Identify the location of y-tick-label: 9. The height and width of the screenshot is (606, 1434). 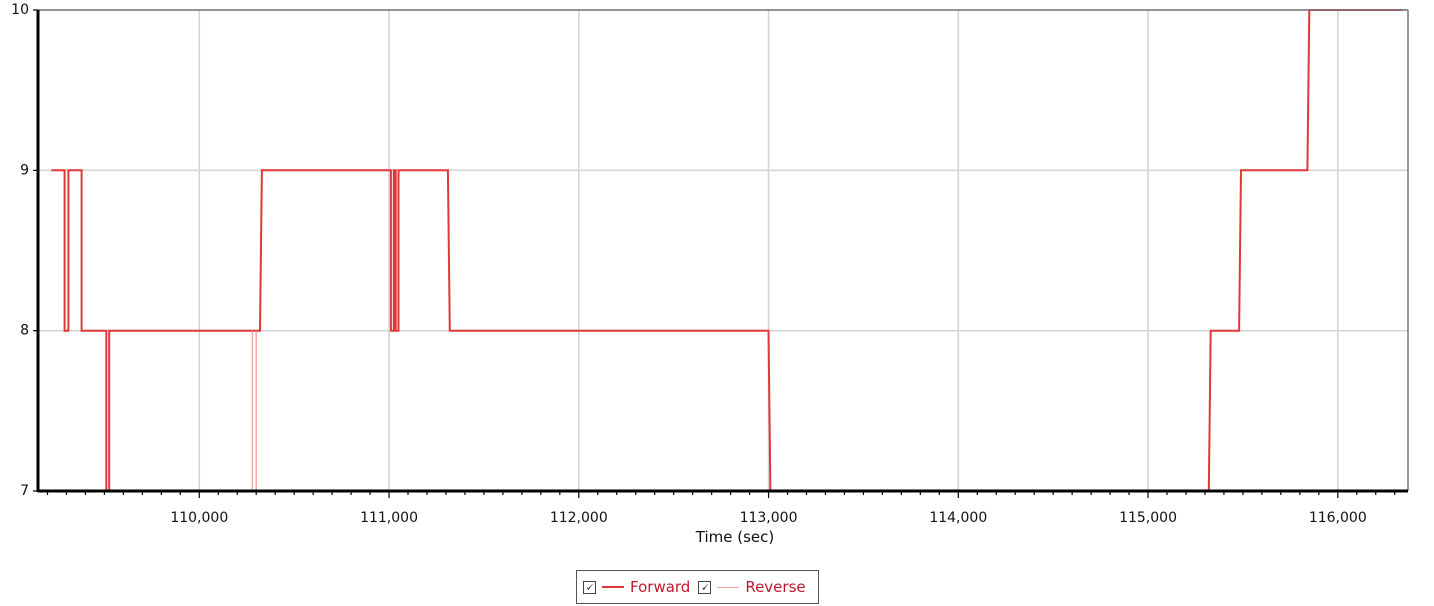
(24, 170).